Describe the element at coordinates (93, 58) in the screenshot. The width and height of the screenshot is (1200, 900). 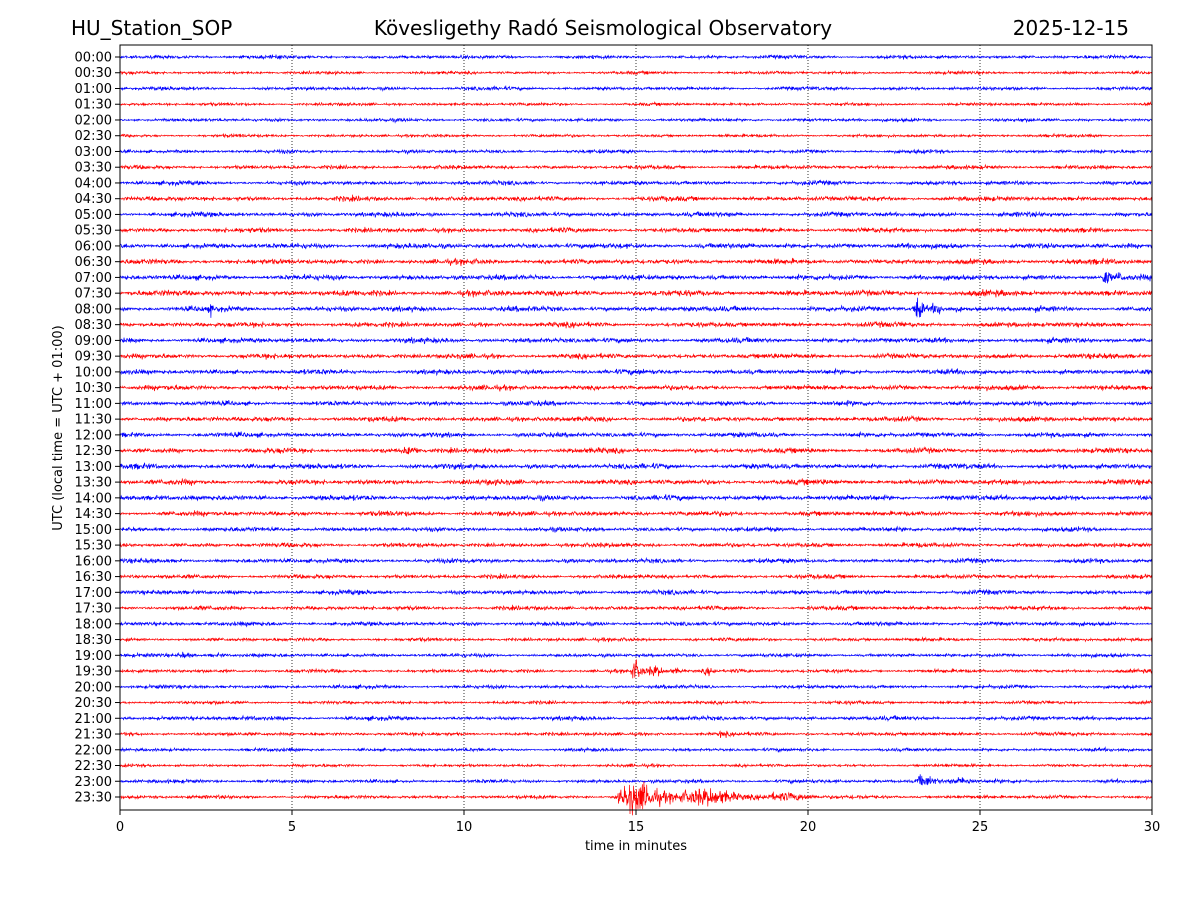
I see `y-tick-label: 00:00` at that location.